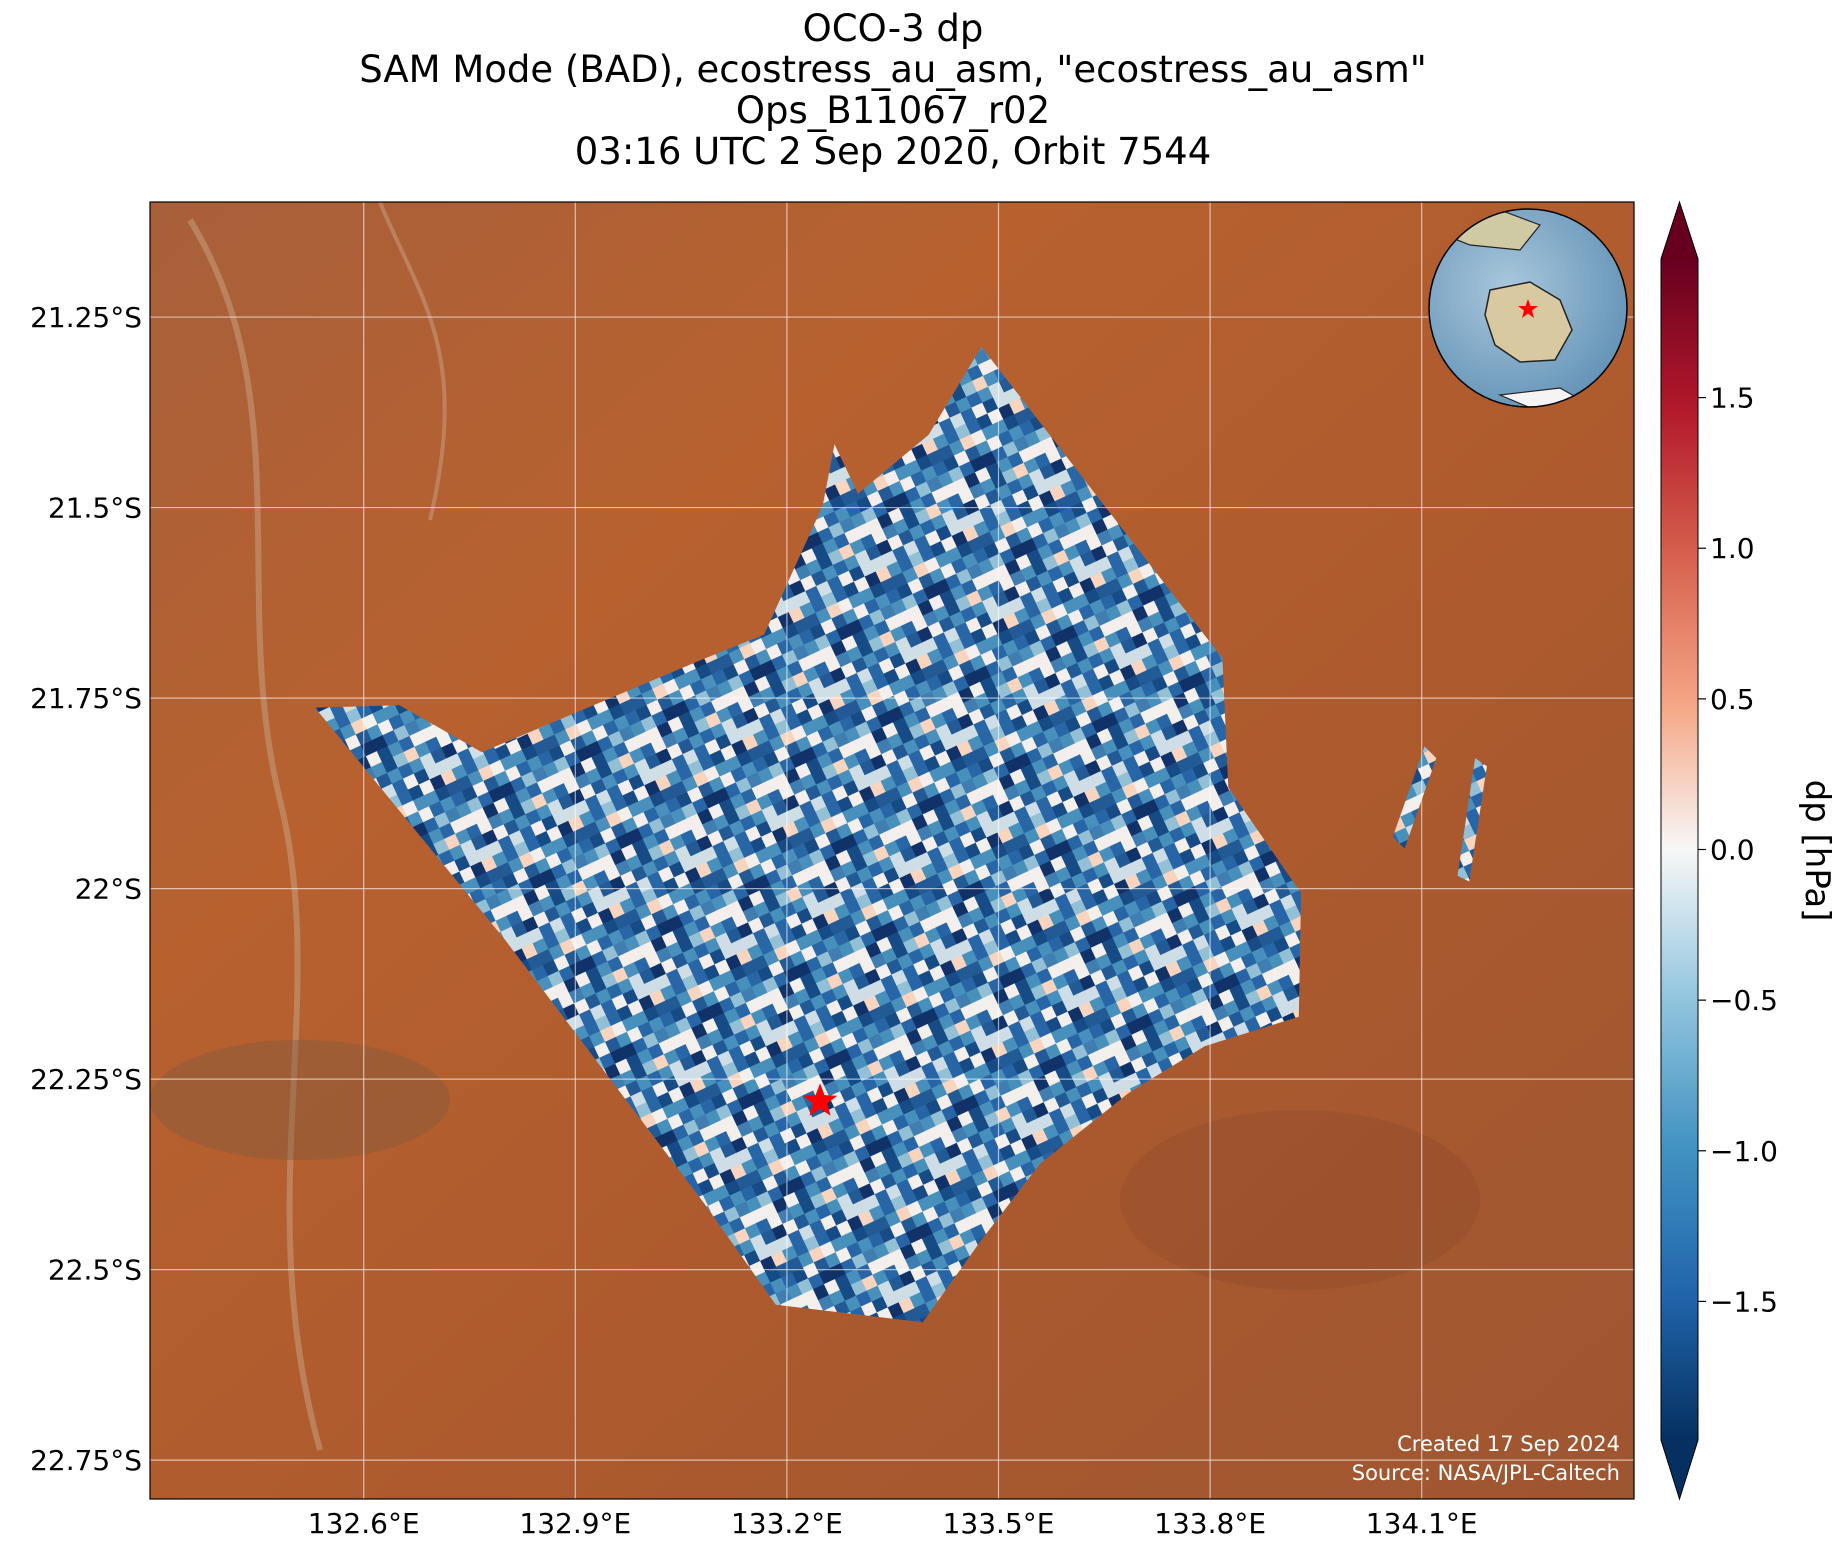 This screenshot has height=1552, width=1843. I want to click on target-layer, so click(820, 1099).